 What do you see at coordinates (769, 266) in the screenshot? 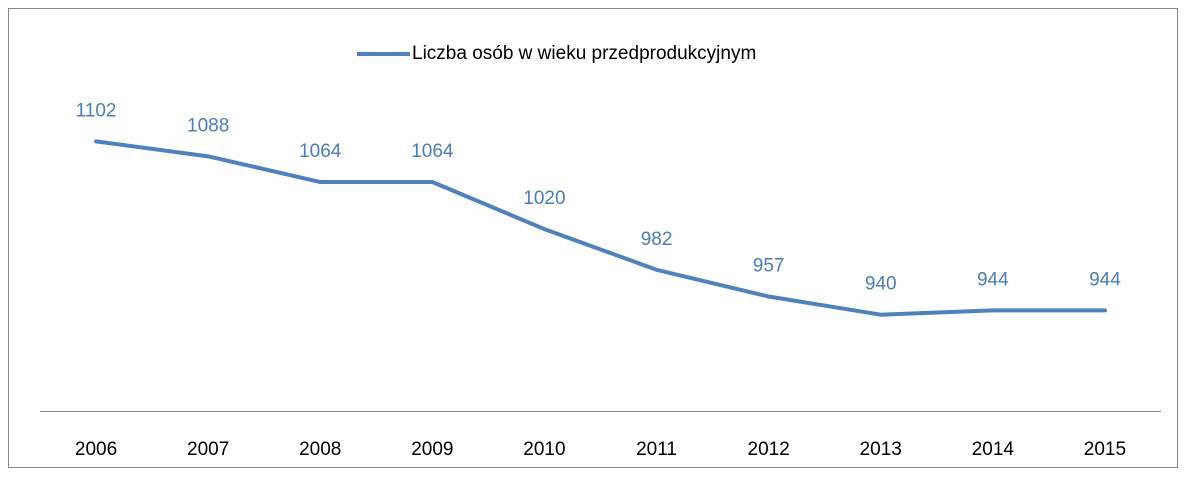
I see `data-label: 957` at bounding box center [769, 266].